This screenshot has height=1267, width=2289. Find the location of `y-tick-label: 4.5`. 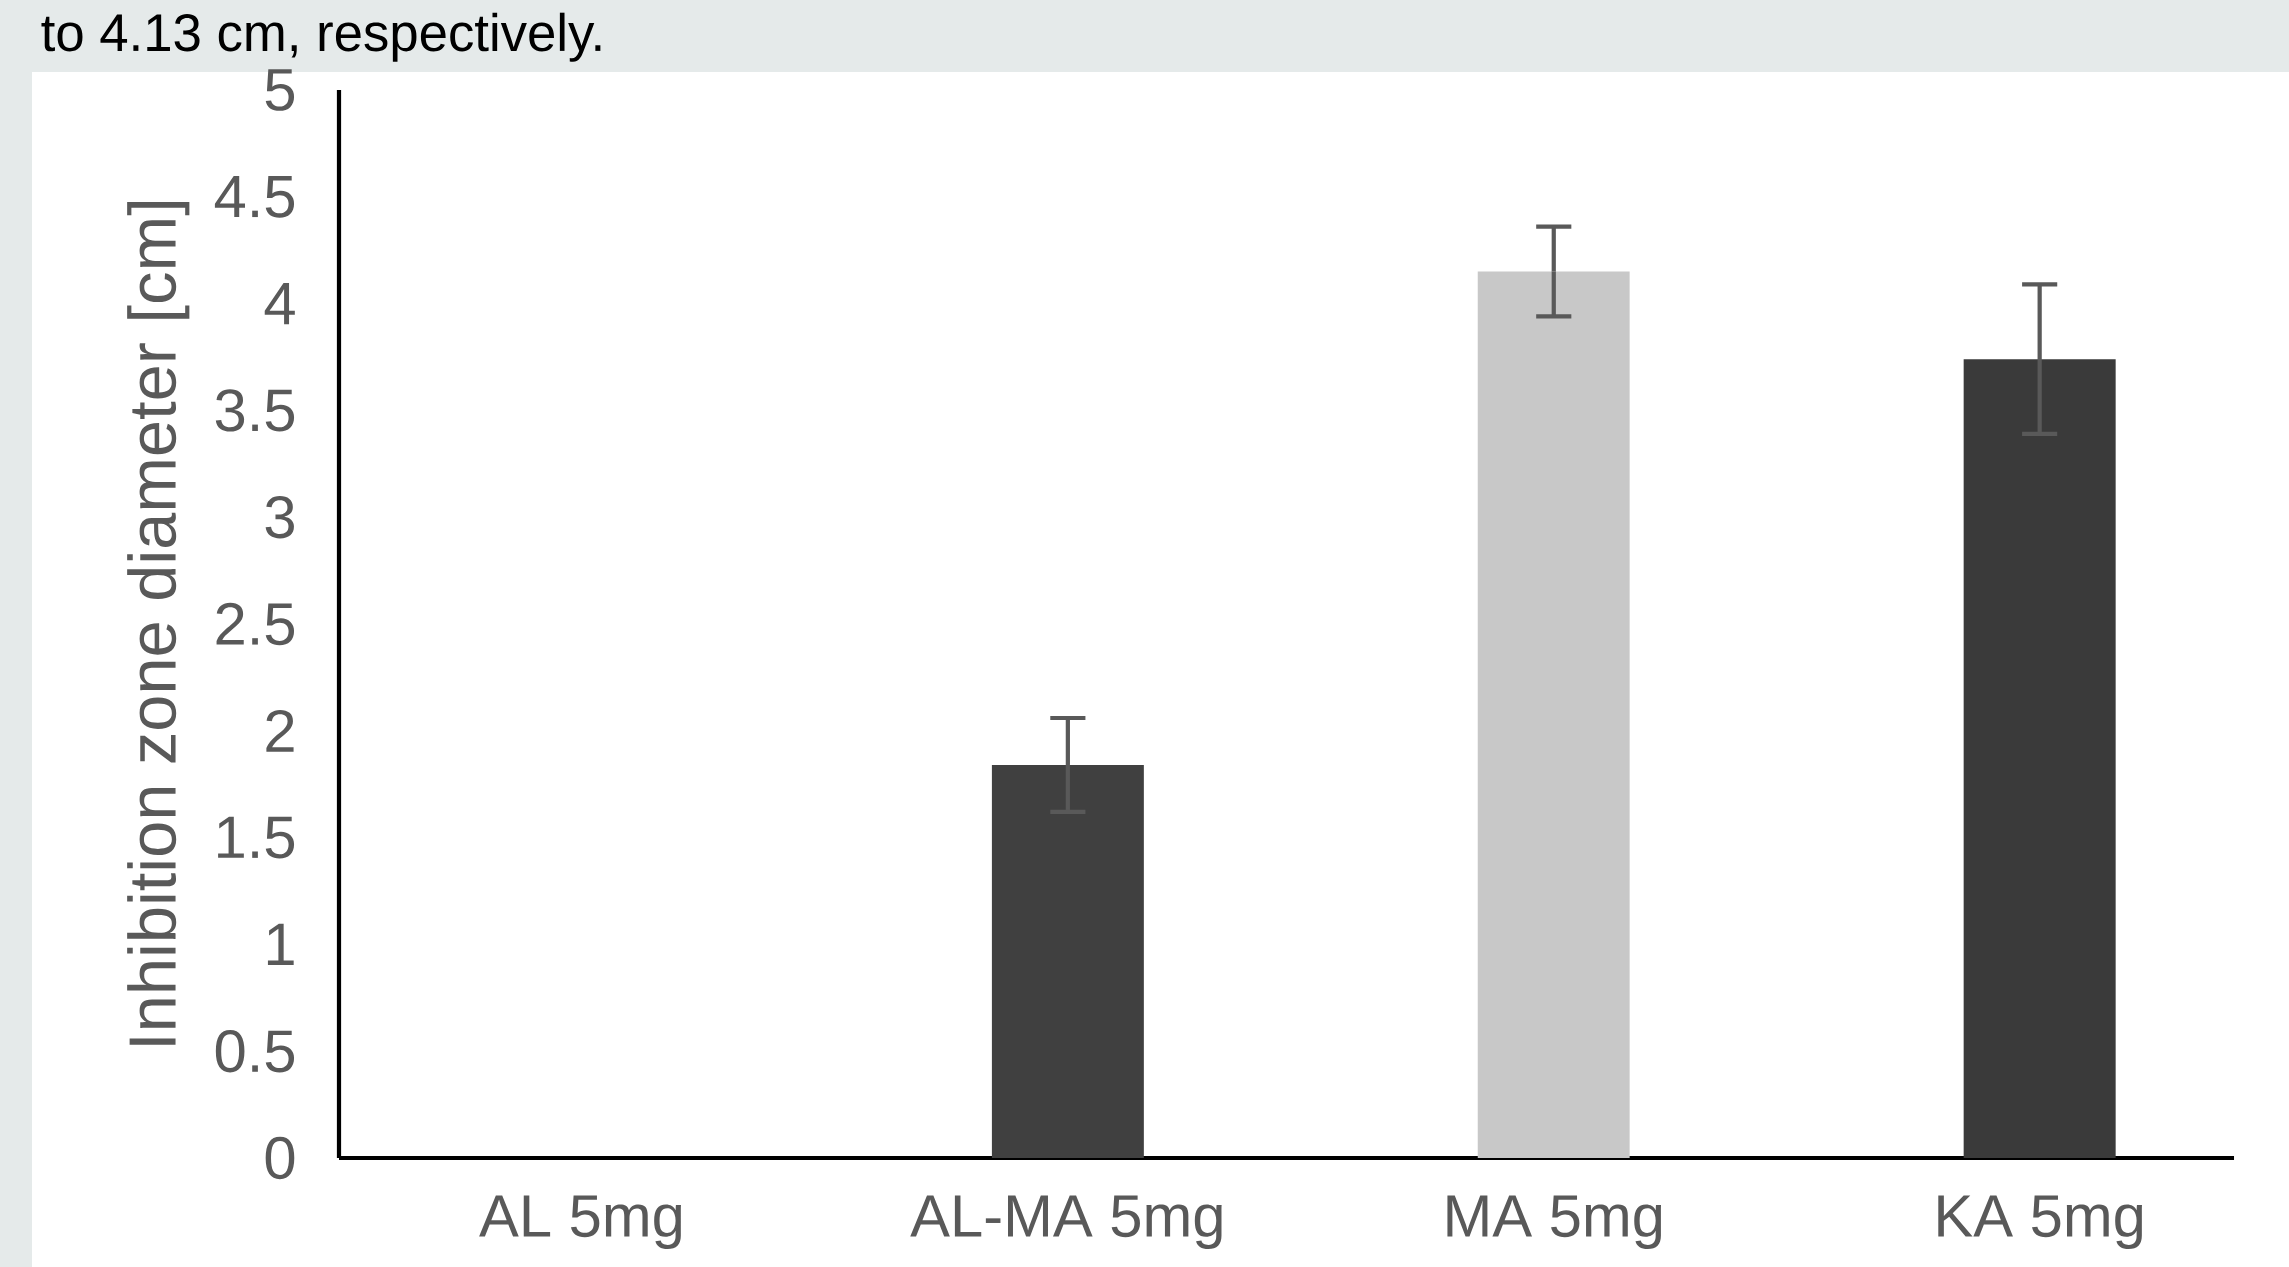

y-tick-label: 4.5 is located at coordinates (254, 196).